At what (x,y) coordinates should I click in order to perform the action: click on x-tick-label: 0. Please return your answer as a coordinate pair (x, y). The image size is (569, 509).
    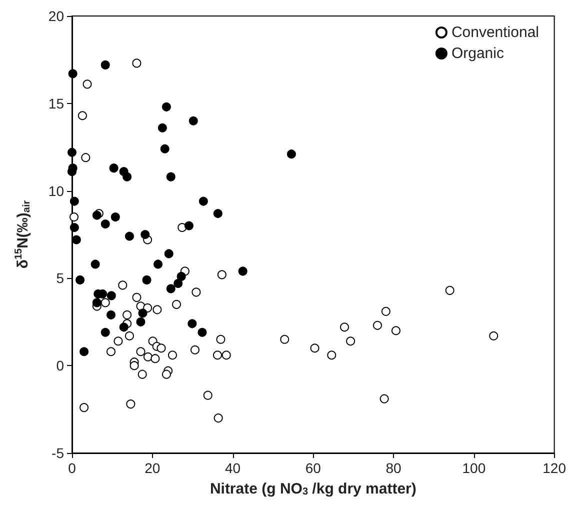
    Looking at the image, I should click on (72, 468).